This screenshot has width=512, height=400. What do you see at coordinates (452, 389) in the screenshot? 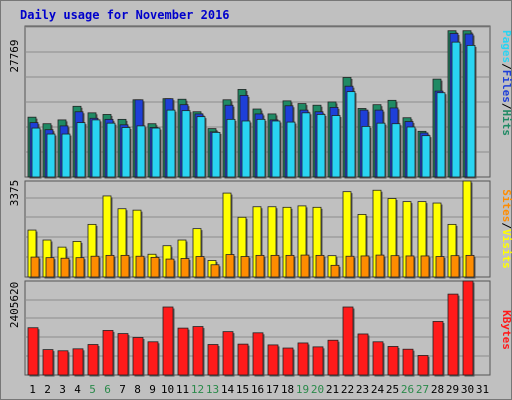
I see `x-tick-label-day-29: 29` at bounding box center [452, 389].